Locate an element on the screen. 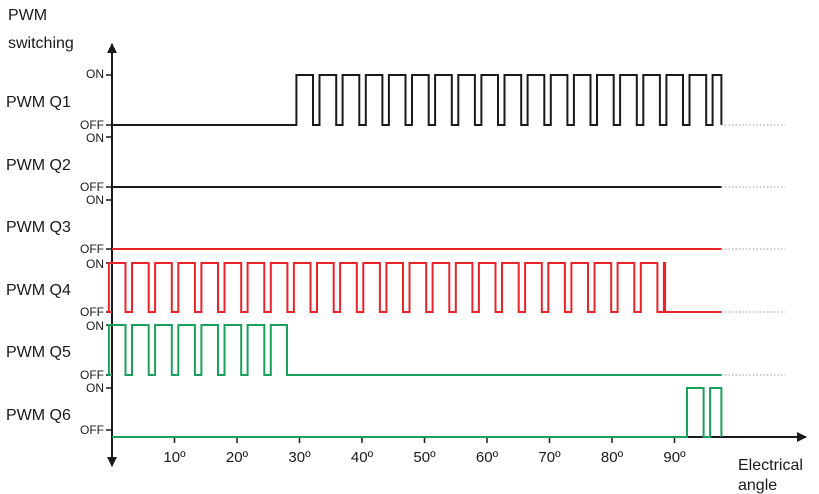 This screenshot has width=819, height=494. x-tick-label: 10º is located at coordinates (174, 457).